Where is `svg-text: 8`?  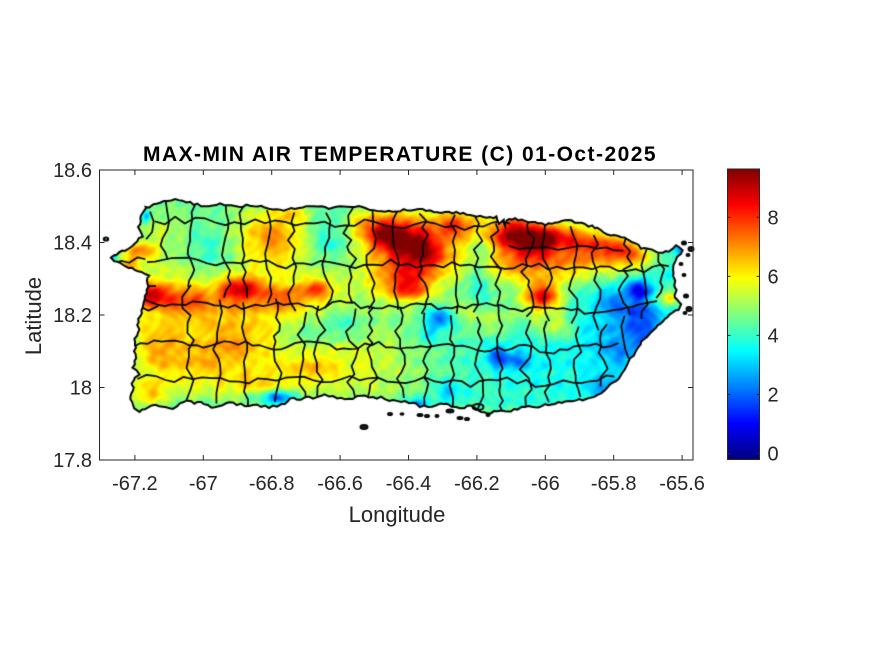
svg-text: 8 is located at coordinates (773, 218).